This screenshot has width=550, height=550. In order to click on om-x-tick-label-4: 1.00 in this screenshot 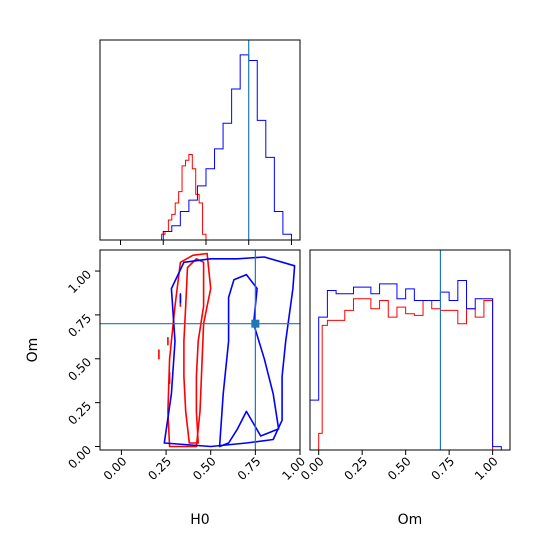, I will do `click(486, 468)`.